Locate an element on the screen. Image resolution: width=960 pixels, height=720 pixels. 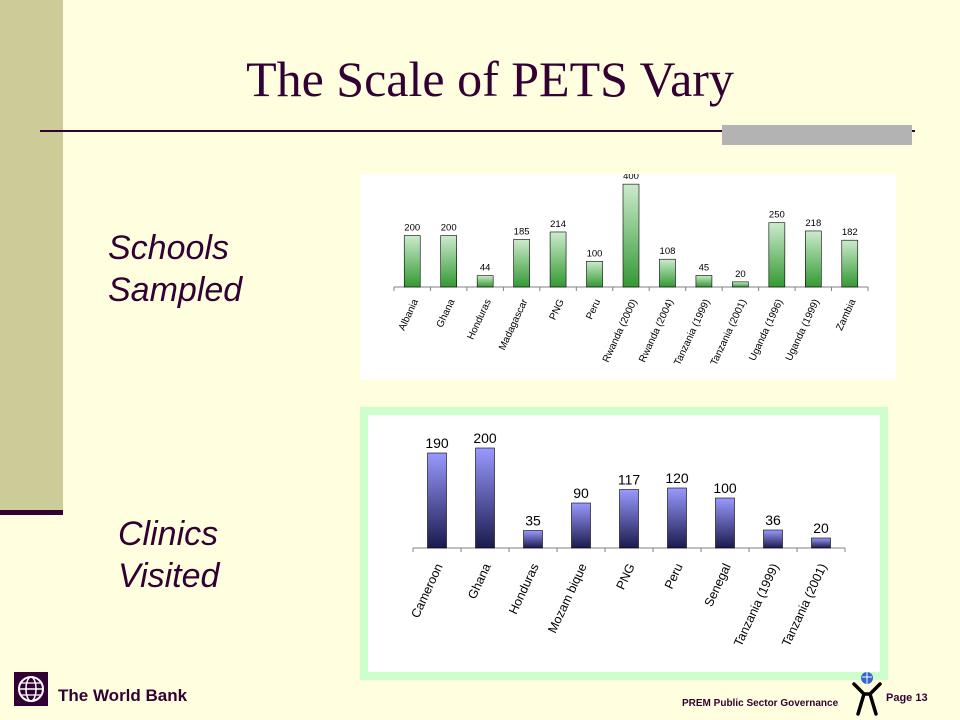
bar-zambia is located at coordinates (850, 263).